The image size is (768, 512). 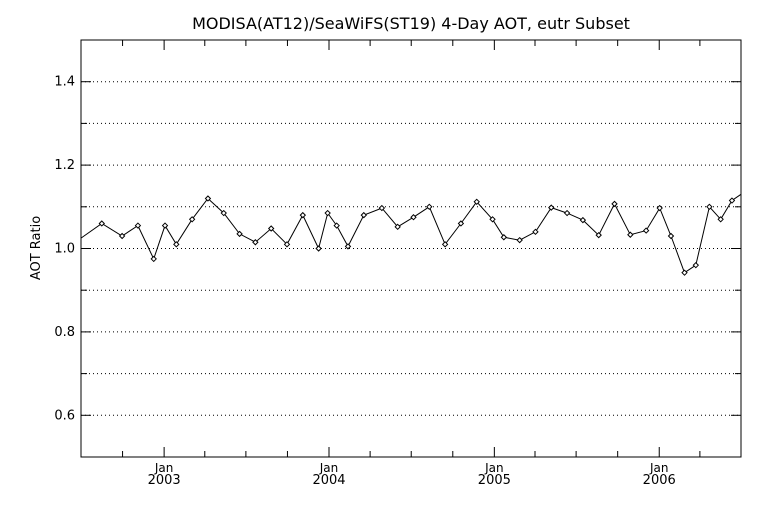 I want to click on y-tick-label: 1.0, so click(x=64, y=249).